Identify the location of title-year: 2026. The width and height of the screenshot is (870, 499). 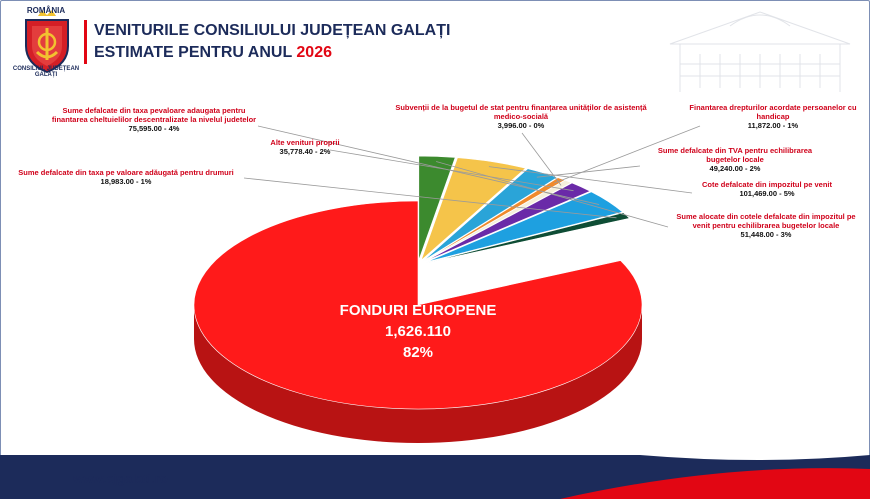
(314, 52).